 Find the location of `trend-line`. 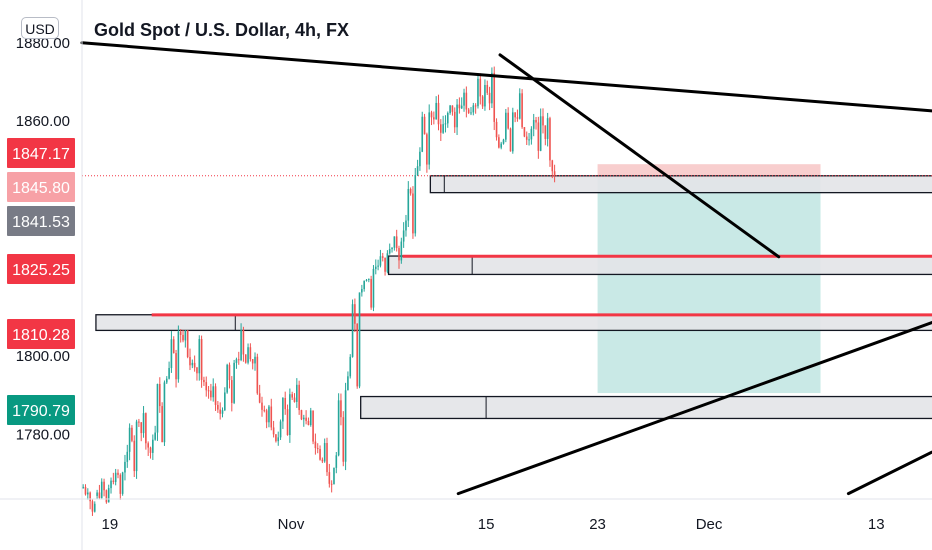

trend-line is located at coordinates (639, 156).